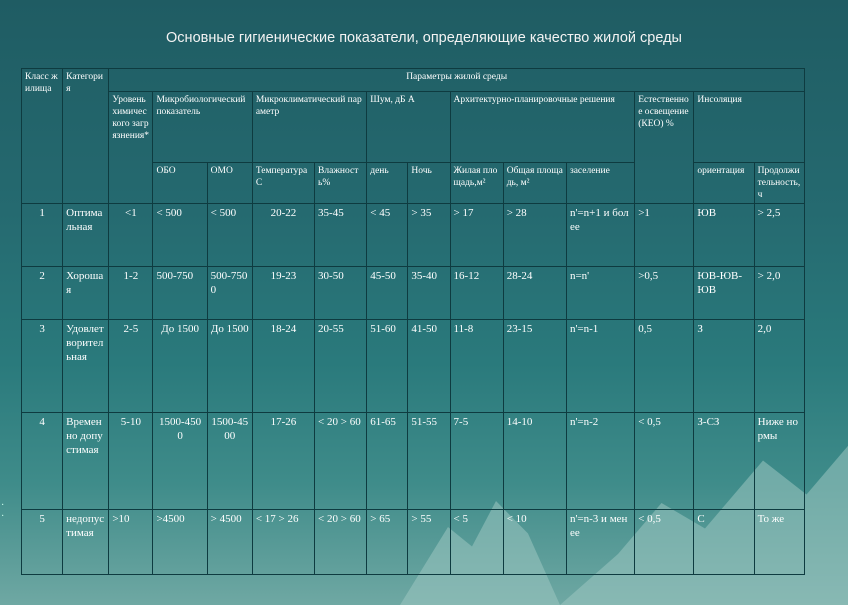  I want to click on cell-temp: 19-23, so click(283, 293).